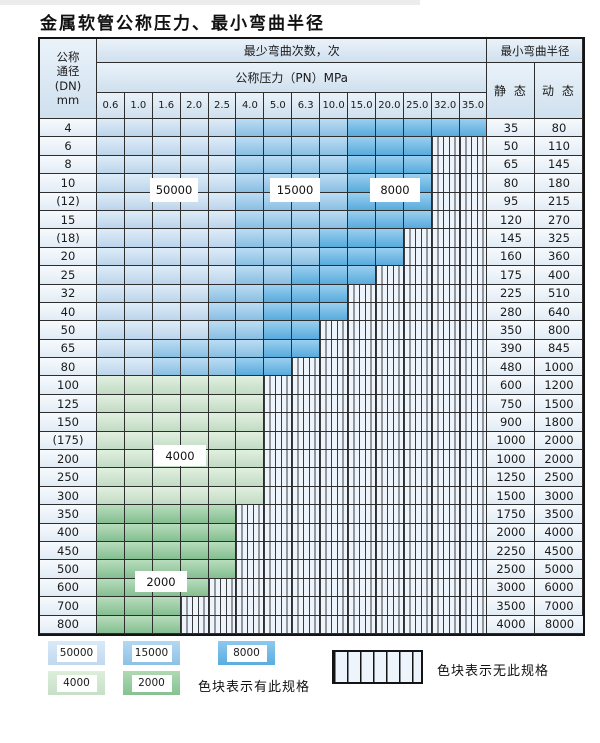 The height and width of the screenshot is (743, 600). I want to click on dynamic-radius-cell: 215, so click(559, 201).